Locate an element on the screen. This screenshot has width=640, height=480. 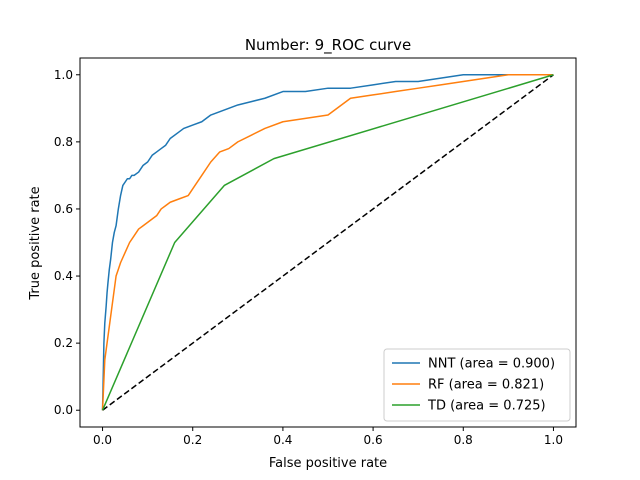
legend-label-rf: RF (area = 0.821) is located at coordinates (486, 385).